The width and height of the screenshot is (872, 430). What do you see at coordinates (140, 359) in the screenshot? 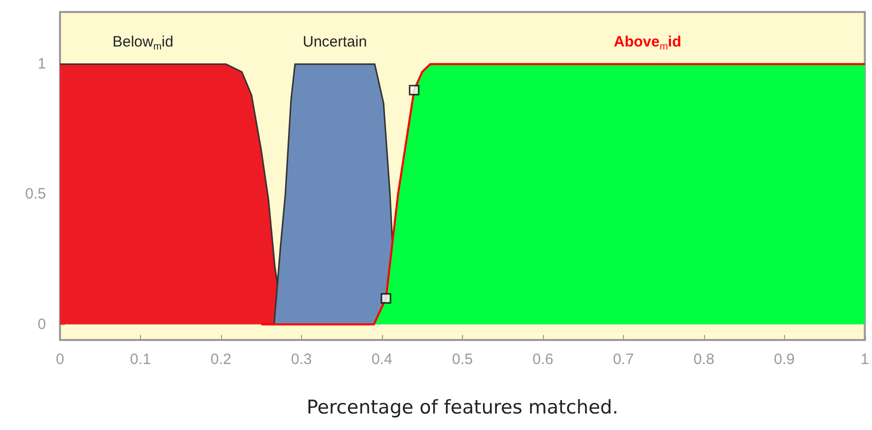
I see `x-tick-label: 0.1` at bounding box center [140, 359].